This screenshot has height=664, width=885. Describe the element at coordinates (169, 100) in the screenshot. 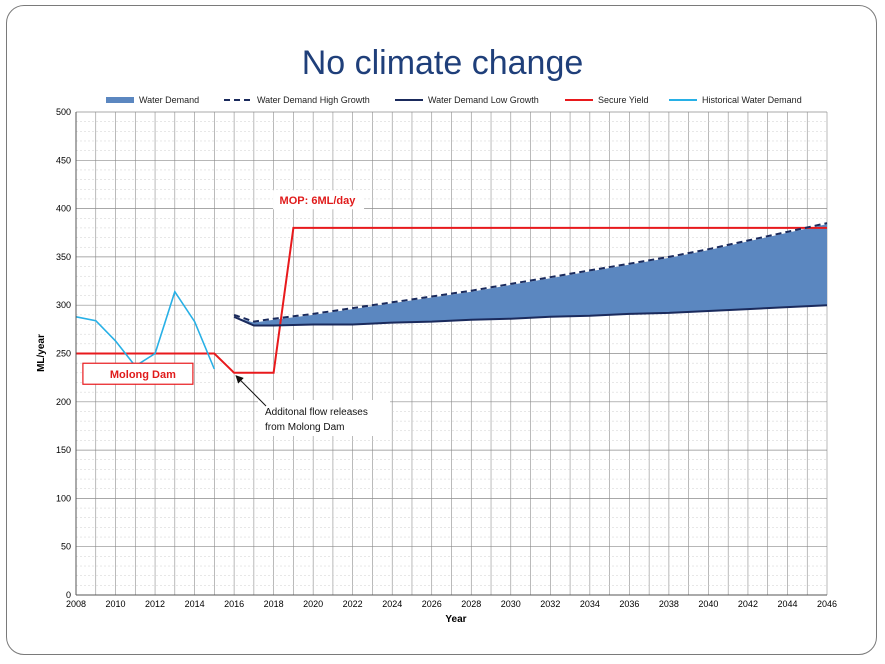

I see `legend-label-water-demand: Water Demand` at that location.